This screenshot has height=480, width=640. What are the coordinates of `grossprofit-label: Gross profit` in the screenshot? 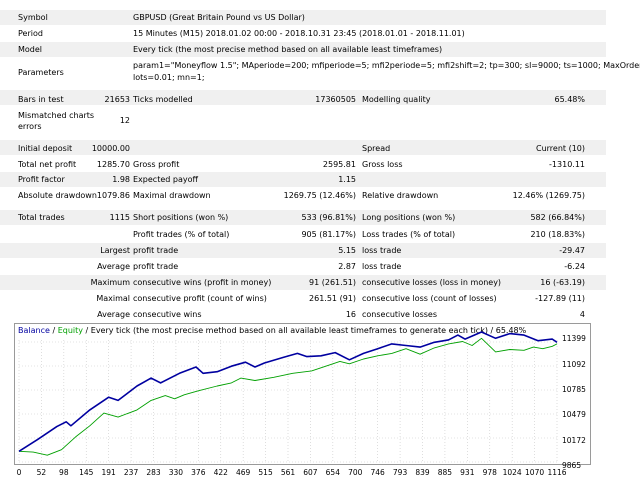 It's located at (156, 164).